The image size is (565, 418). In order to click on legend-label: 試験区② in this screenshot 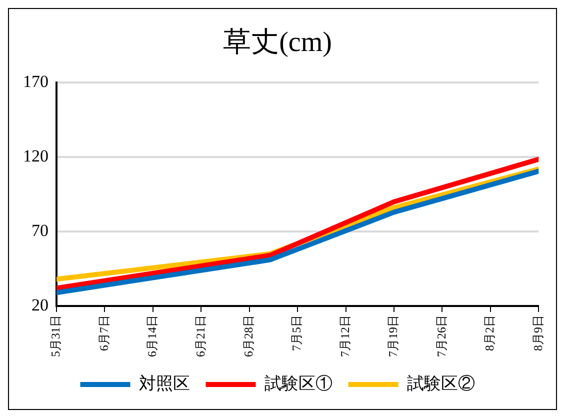, I will do `click(440, 383)`.